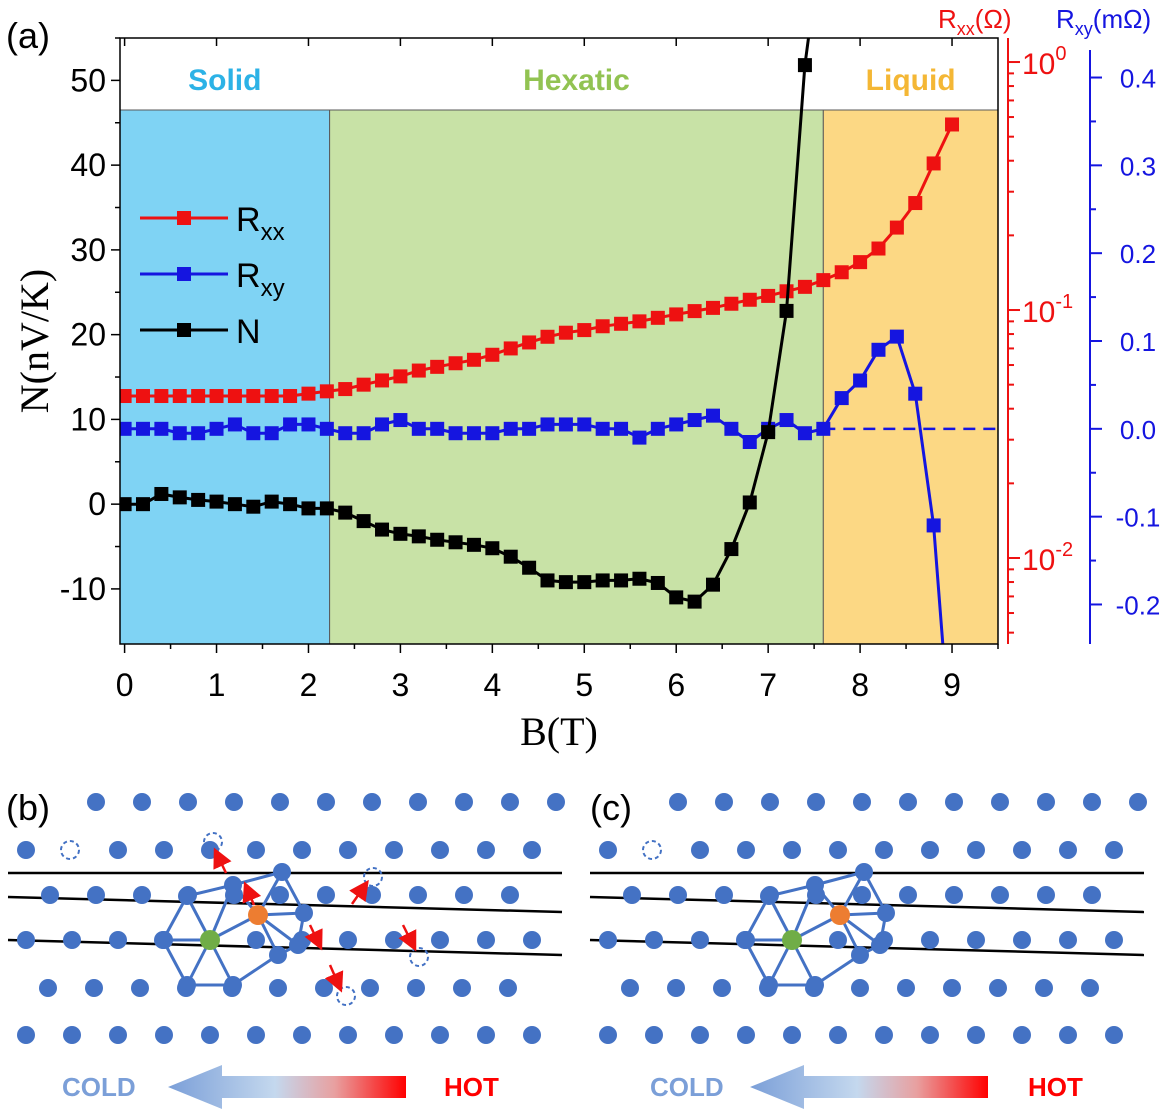 This screenshot has height=1120, width=1176. I want to click on legend-entry-n: N, so click(200, 332).